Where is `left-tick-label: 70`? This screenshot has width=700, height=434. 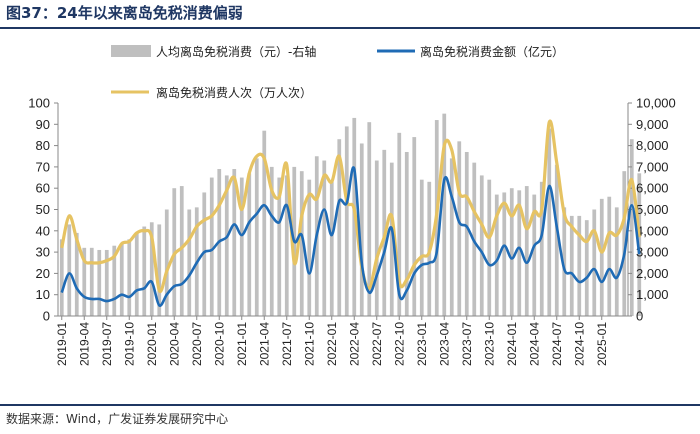
left-tick-label: 70 is located at coordinates (43, 166).